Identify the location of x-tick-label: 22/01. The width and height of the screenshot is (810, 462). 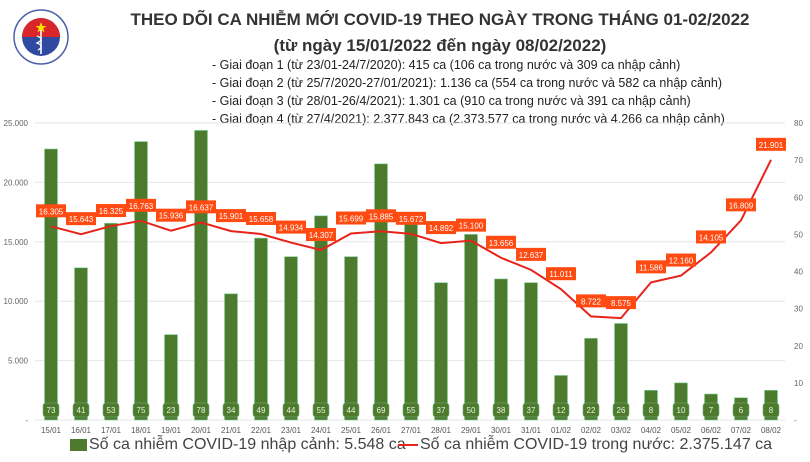
(261, 430).